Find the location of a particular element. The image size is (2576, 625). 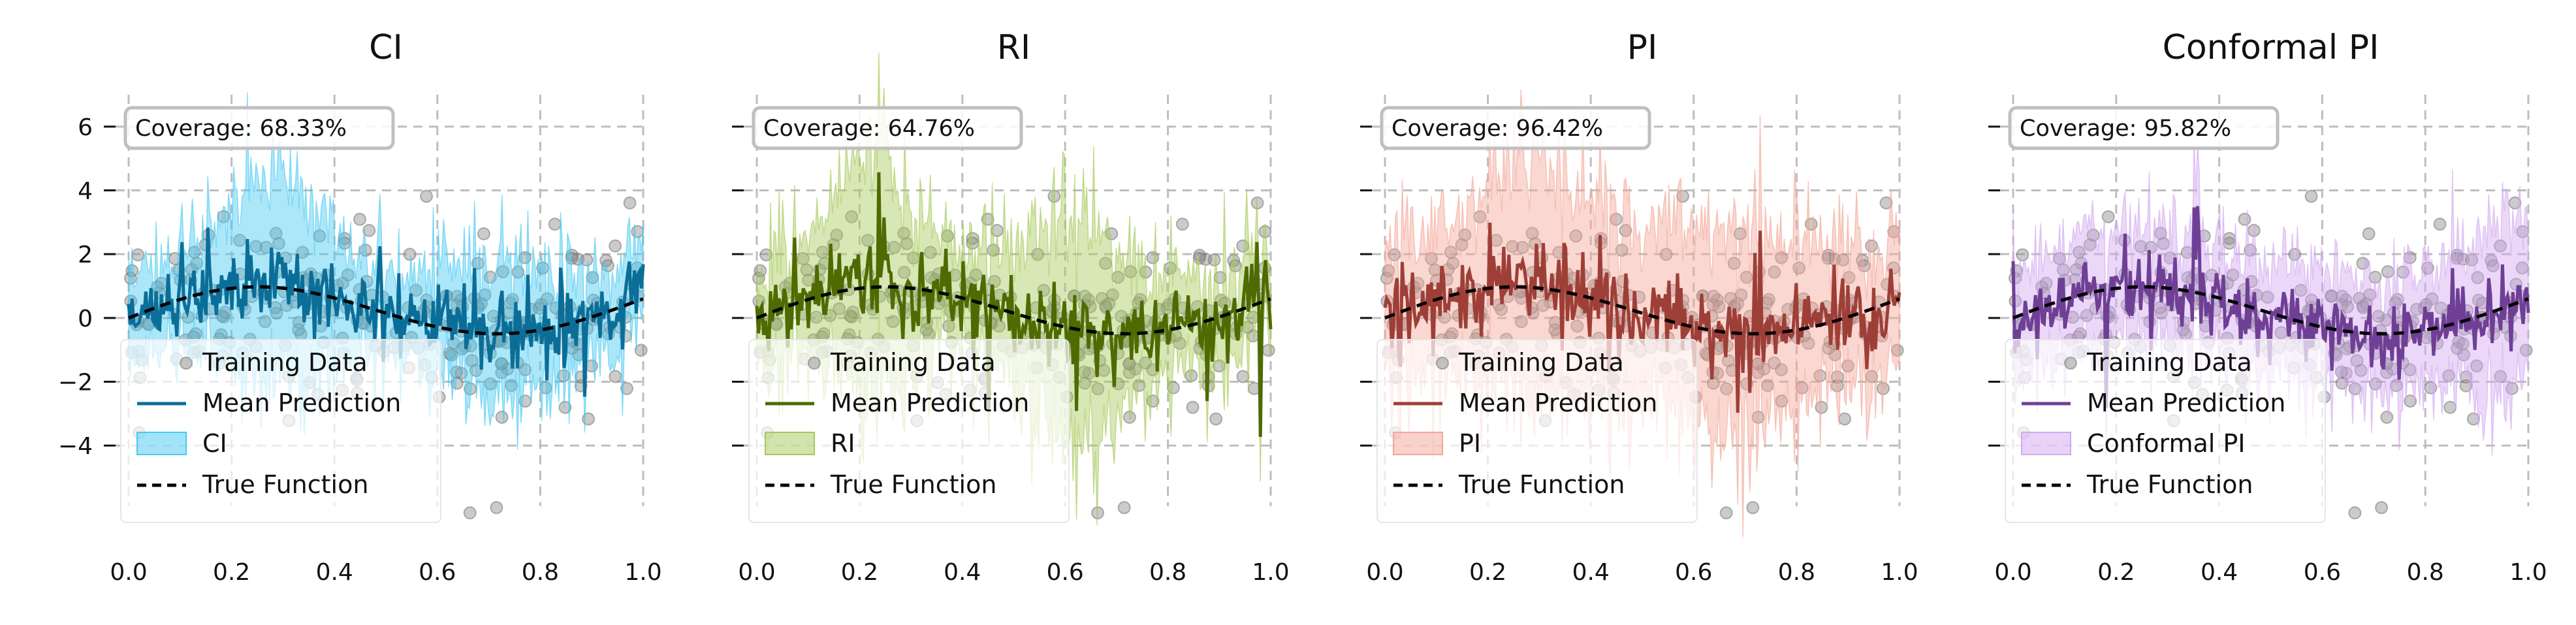

y-tick-label: 6 is located at coordinates (85, 127).